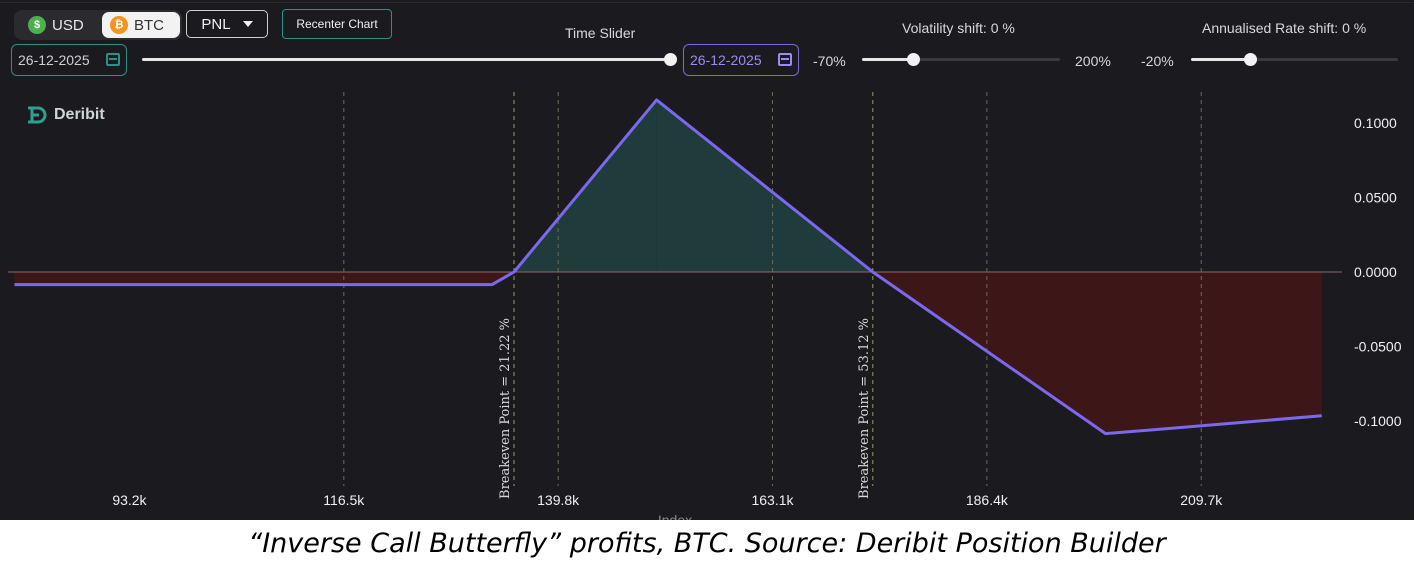 The image size is (1414, 578). What do you see at coordinates (707, 2) in the screenshot?
I see `top-border` at bounding box center [707, 2].